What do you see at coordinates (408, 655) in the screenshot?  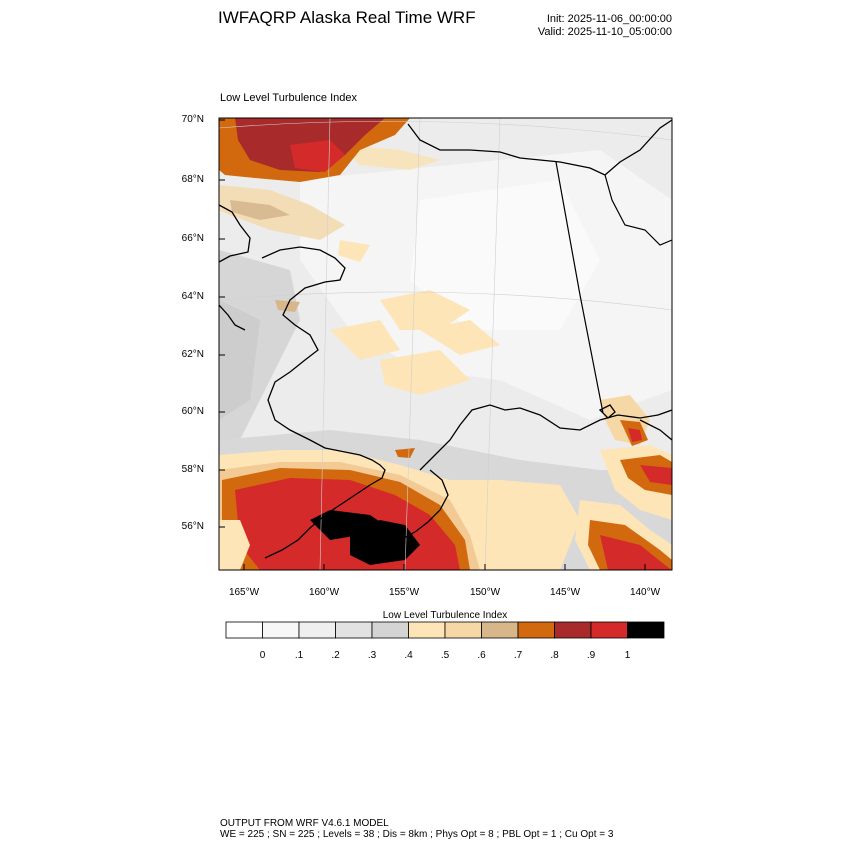 I see `colorbar-tick-label: .4` at bounding box center [408, 655].